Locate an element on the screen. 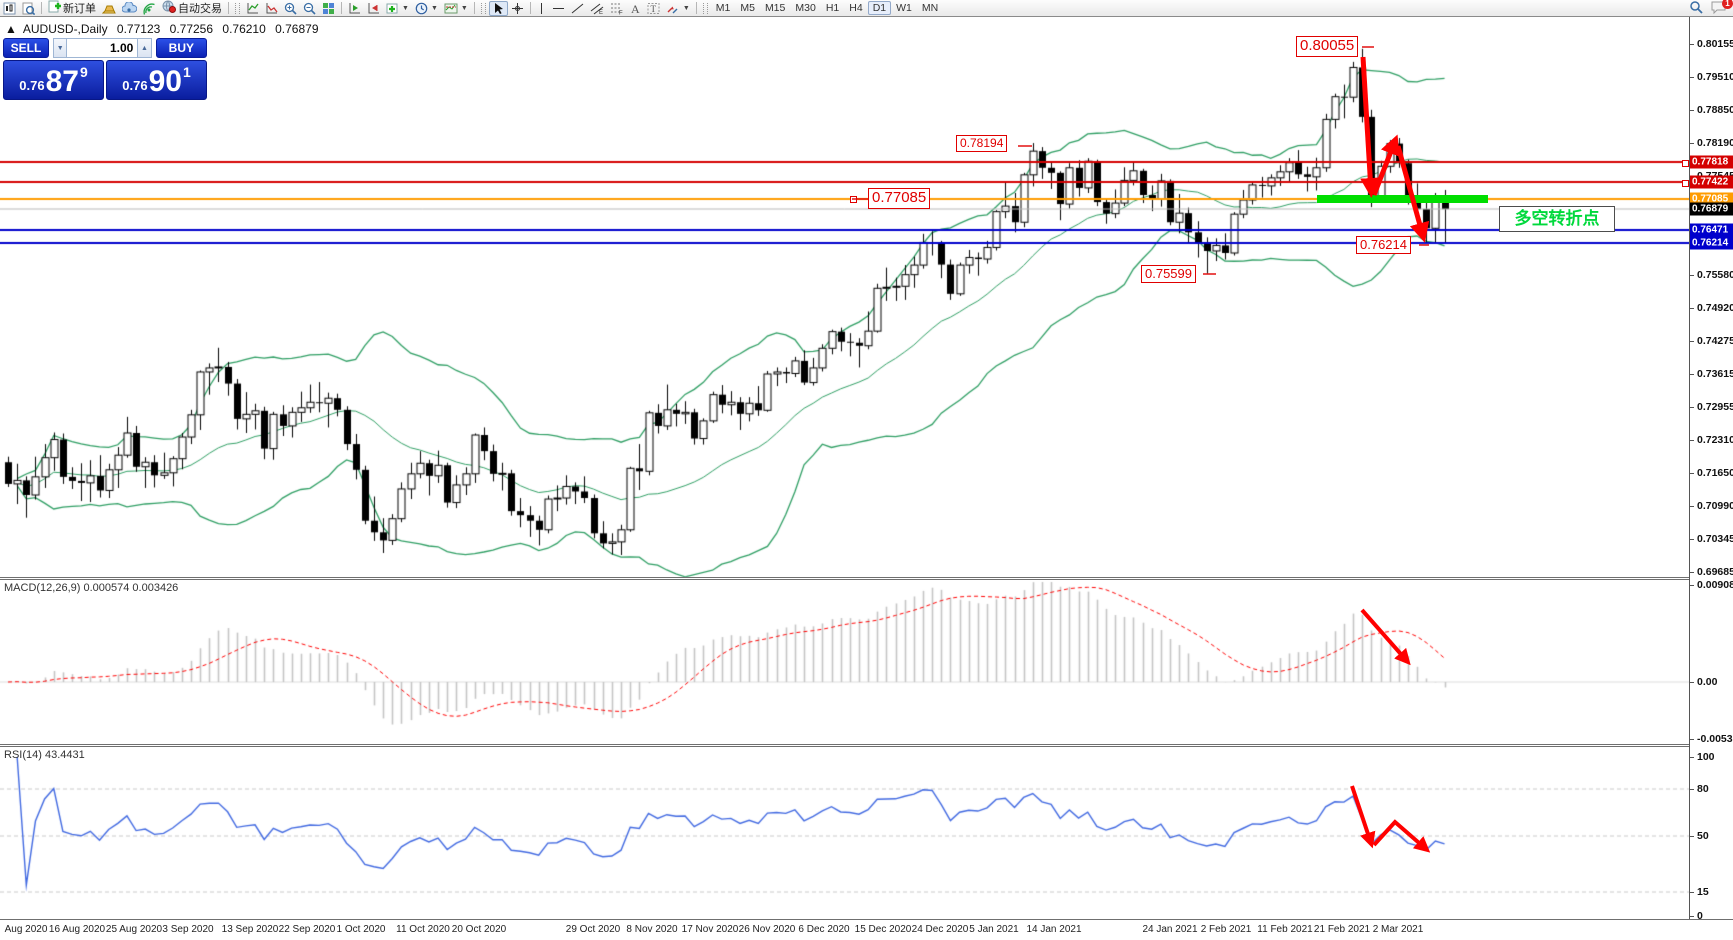 This screenshot has width=1733, height=940. sell-button: SELL is located at coordinates (26, 48).